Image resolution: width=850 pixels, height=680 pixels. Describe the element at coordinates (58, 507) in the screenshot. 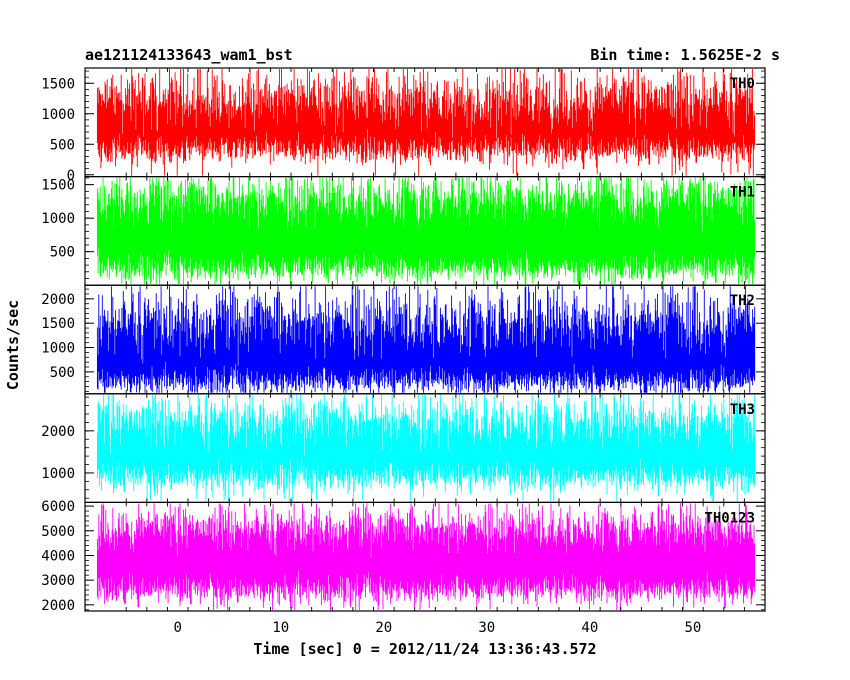

I see `y-tick-label: 6000` at that location.